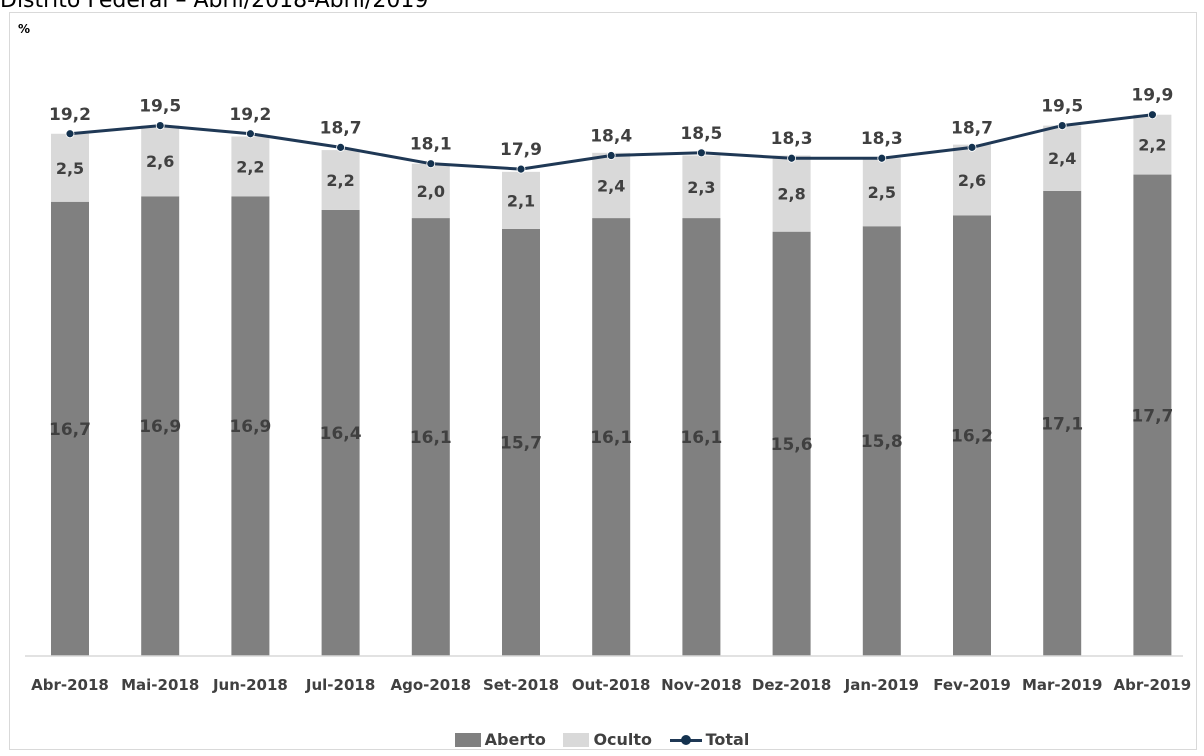 The width and height of the screenshot is (1204, 756). I want to click on x-tick-label: Mai-2018, so click(160, 685).